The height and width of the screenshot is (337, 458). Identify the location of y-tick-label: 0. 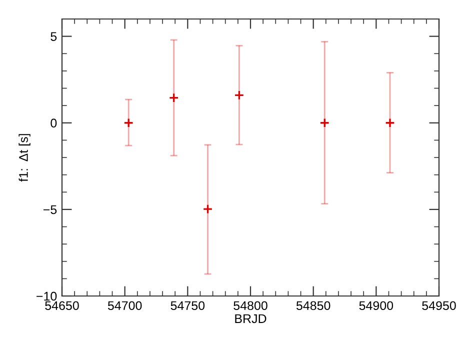
(53, 123).